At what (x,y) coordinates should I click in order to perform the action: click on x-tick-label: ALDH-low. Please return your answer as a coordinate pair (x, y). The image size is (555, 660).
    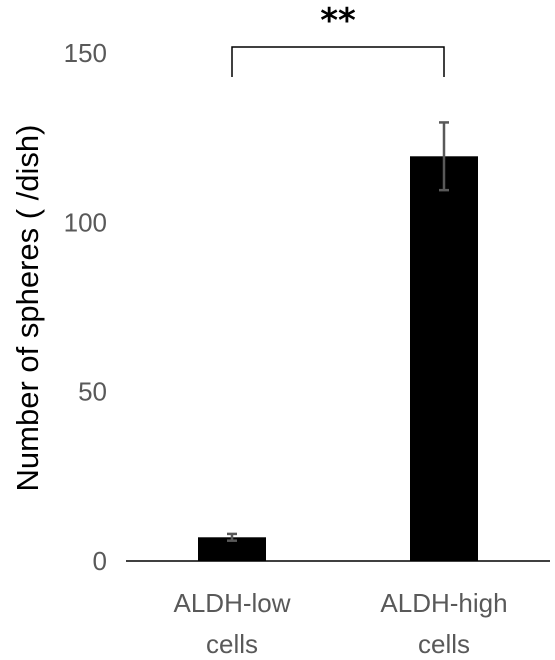
    Looking at the image, I should click on (231, 603).